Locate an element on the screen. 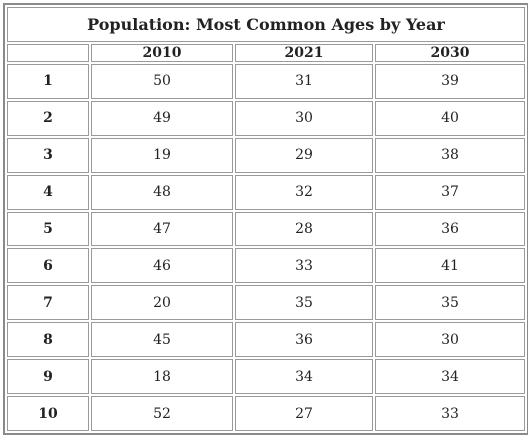  cell: 28 is located at coordinates (304, 229).